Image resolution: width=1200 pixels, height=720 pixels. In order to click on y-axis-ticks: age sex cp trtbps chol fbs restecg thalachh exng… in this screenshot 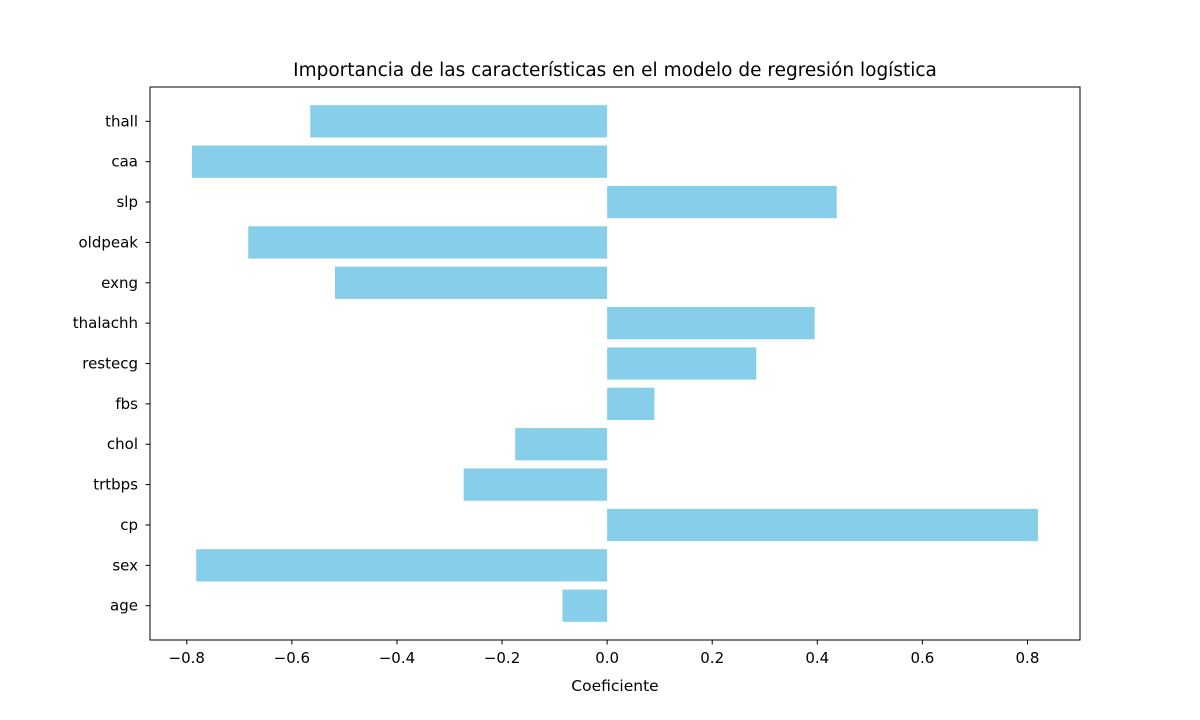, I will do `click(111, 363)`.